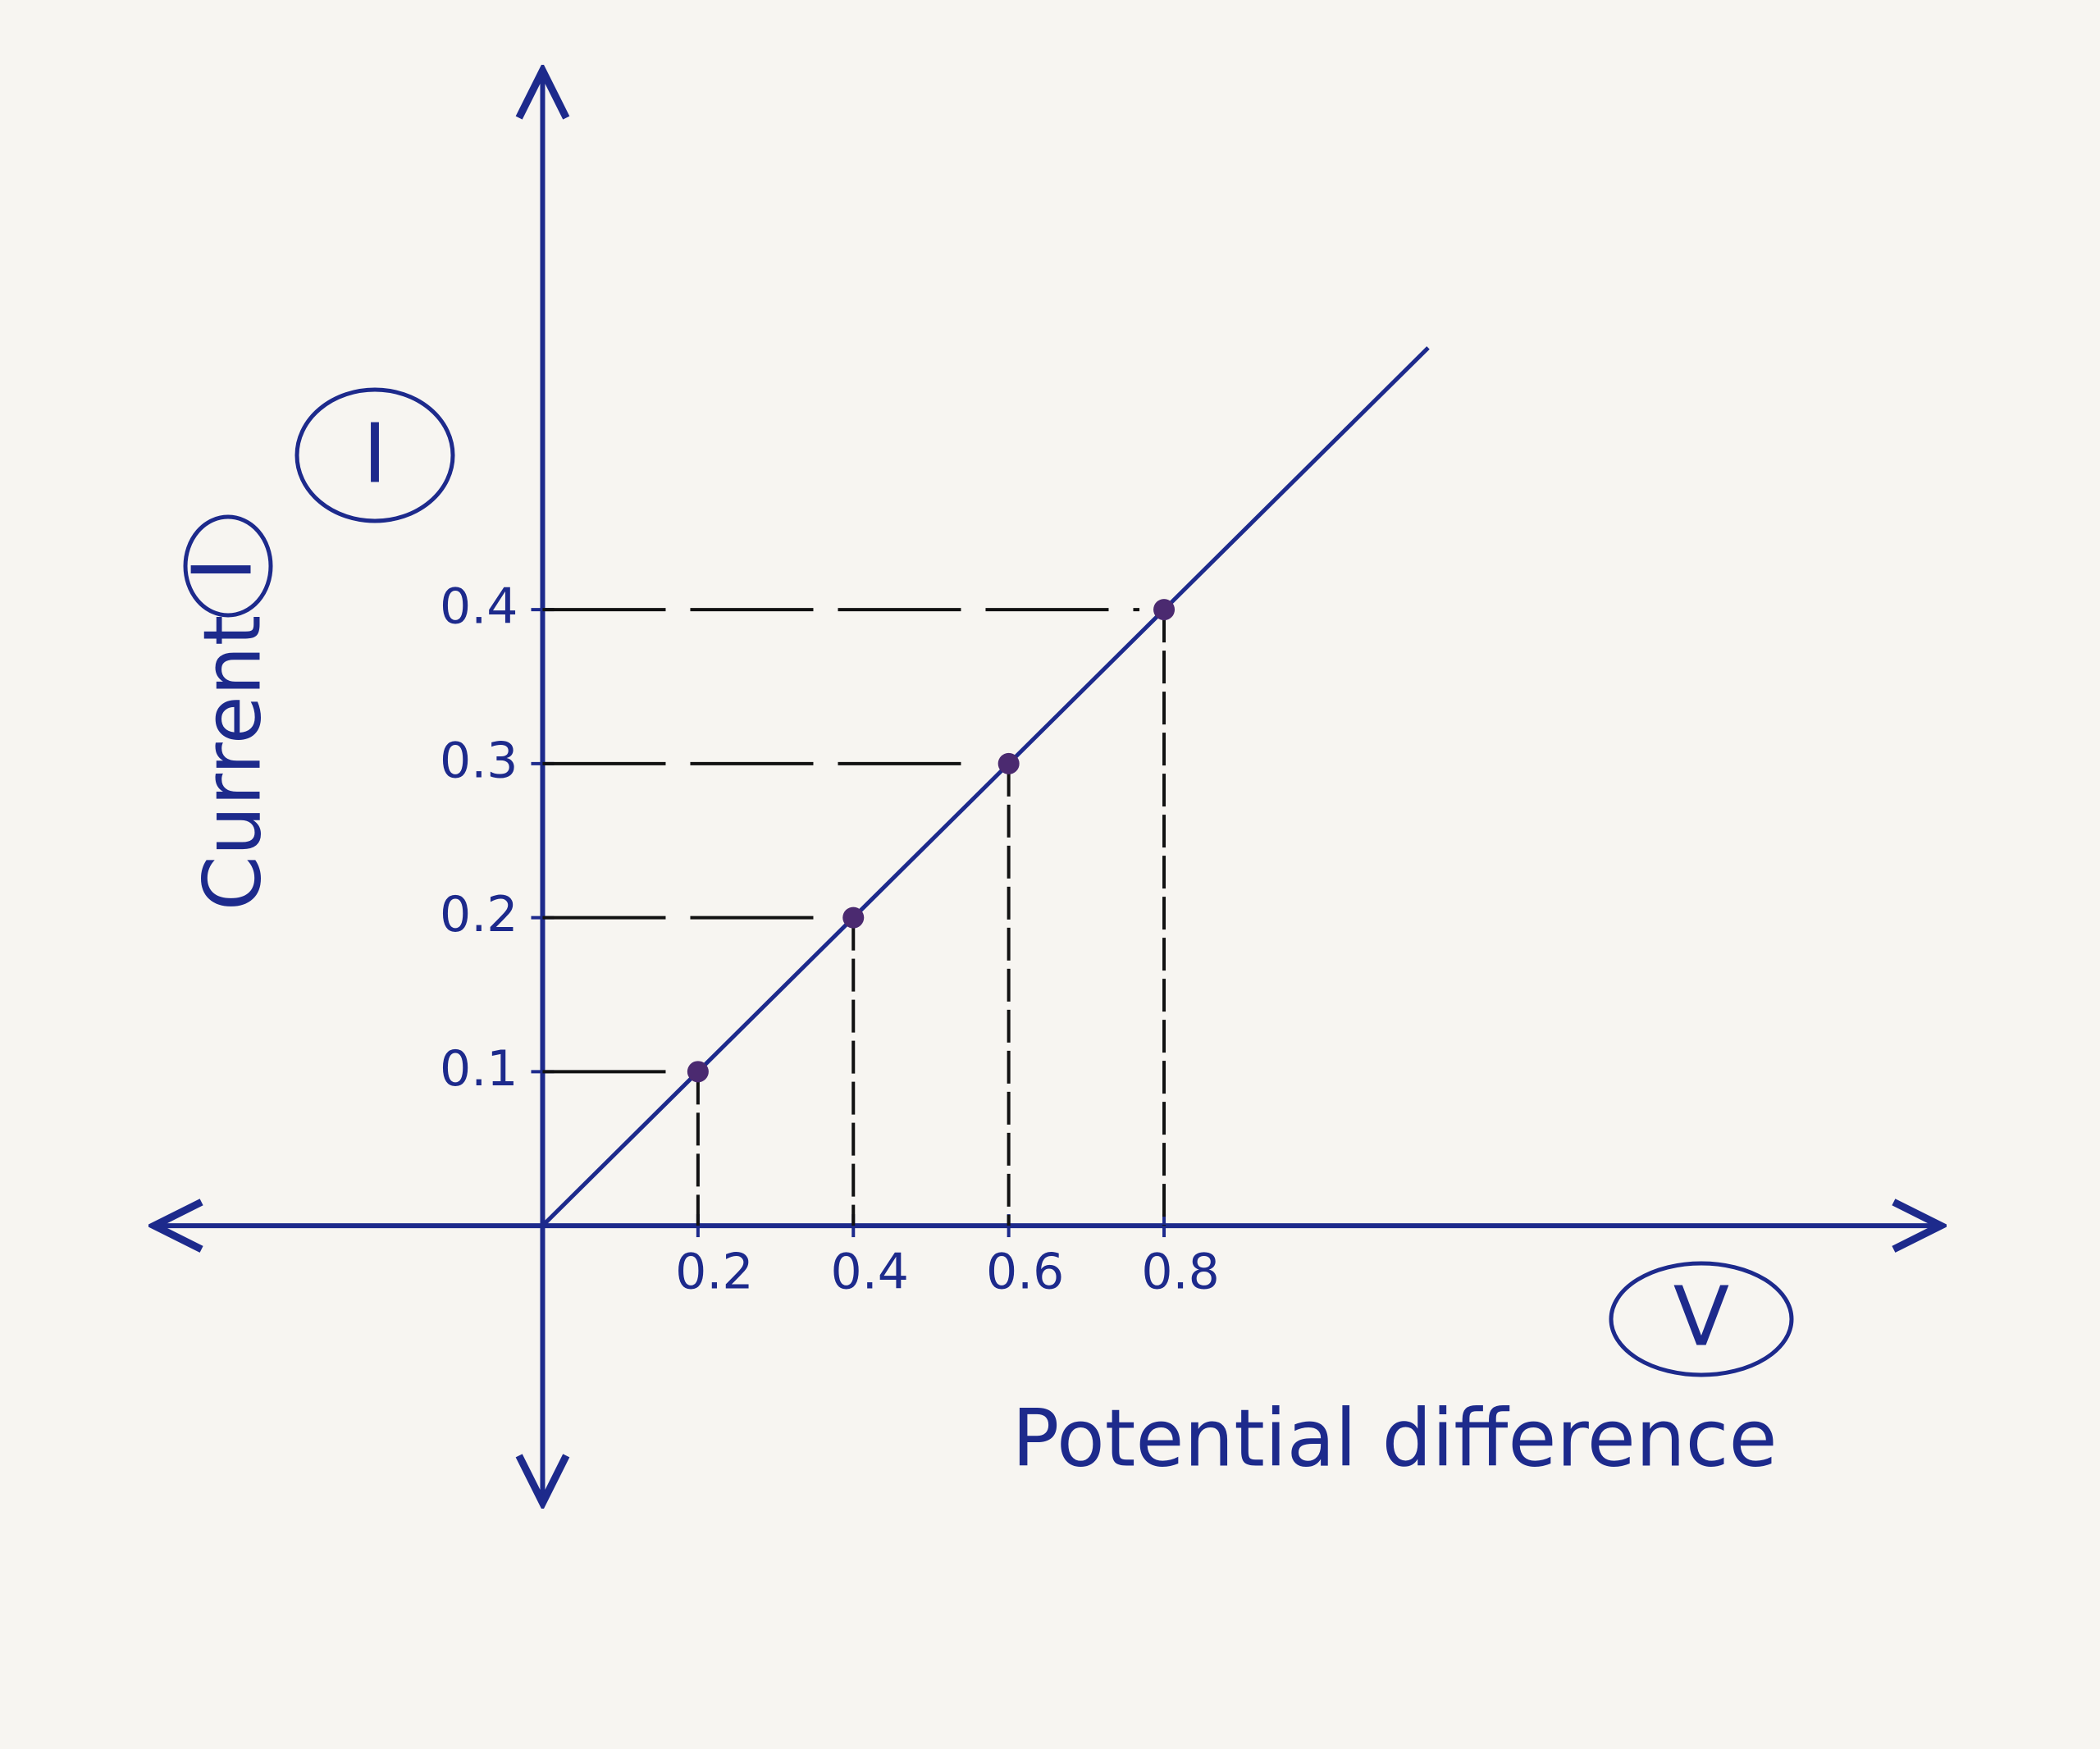 The height and width of the screenshot is (1749, 2100). What do you see at coordinates (479, 1069) in the screenshot?
I see `y-tick-label: 0.1` at bounding box center [479, 1069].